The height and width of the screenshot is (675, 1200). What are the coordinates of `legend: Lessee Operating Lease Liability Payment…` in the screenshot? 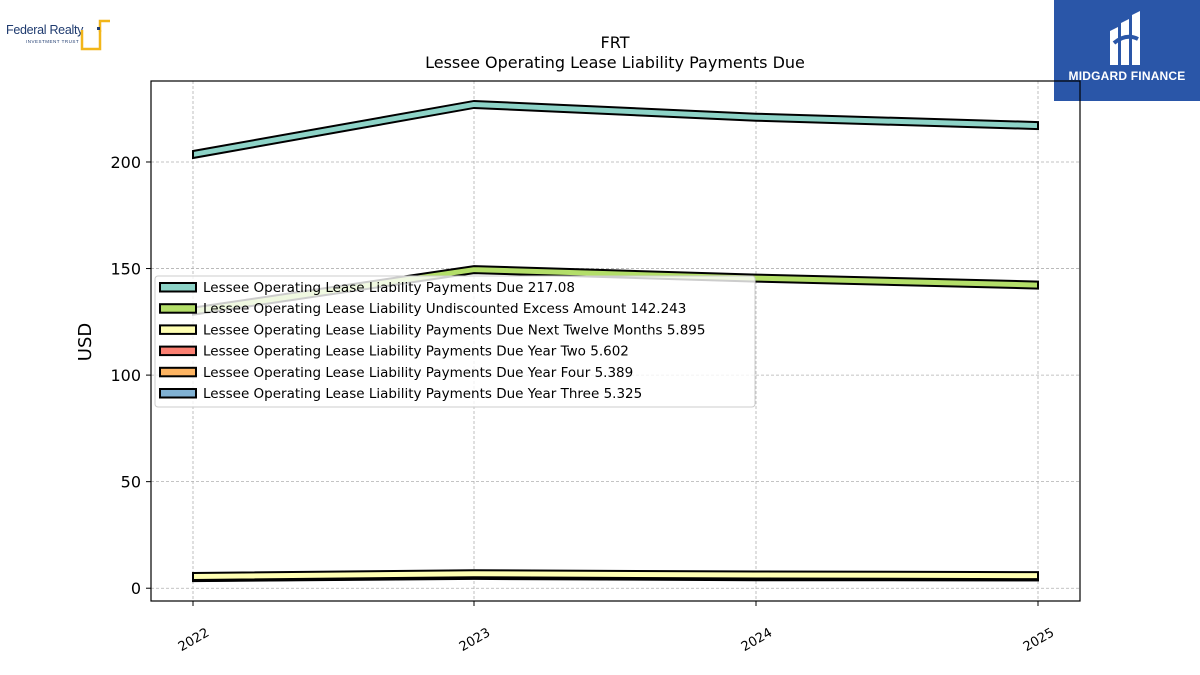 It's located at (455, 341).